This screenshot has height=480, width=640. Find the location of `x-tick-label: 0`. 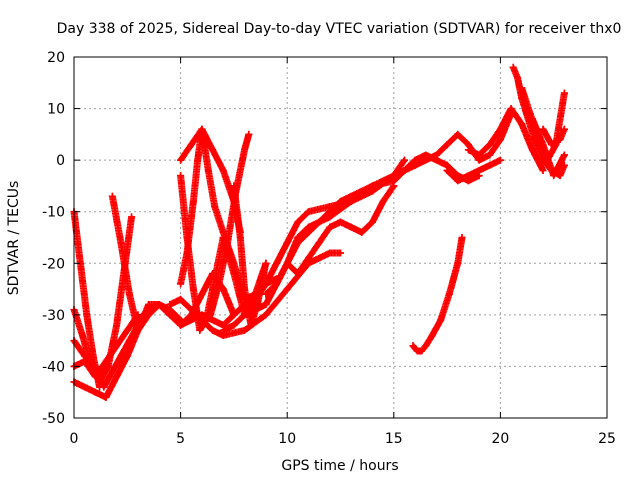

x-tick-label: 0 is located at coordinates (74, 439).